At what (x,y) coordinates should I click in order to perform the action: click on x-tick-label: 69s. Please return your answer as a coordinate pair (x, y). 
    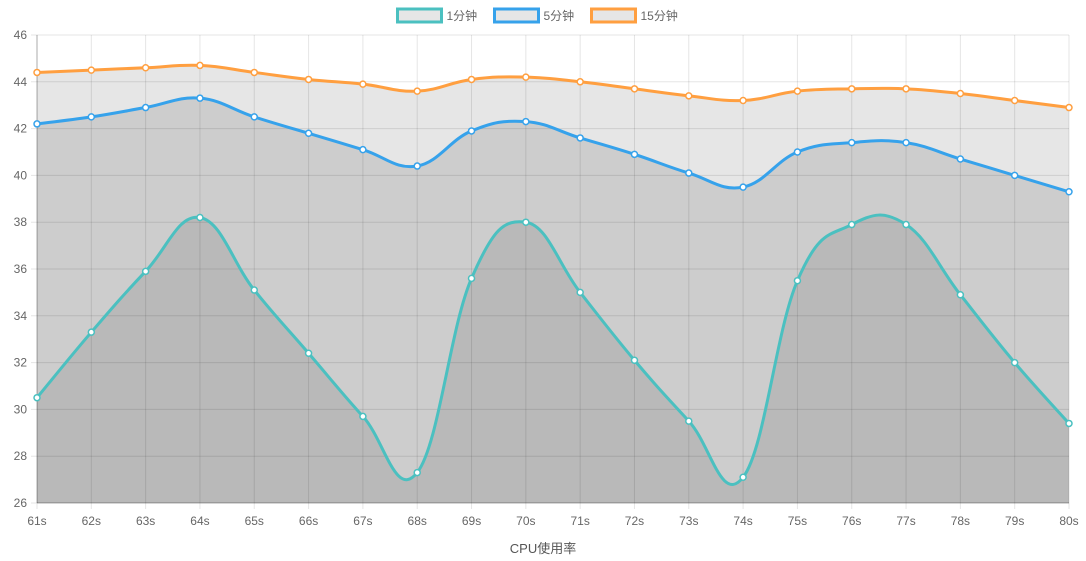
    Looking at the image, I should click on (471, 521).